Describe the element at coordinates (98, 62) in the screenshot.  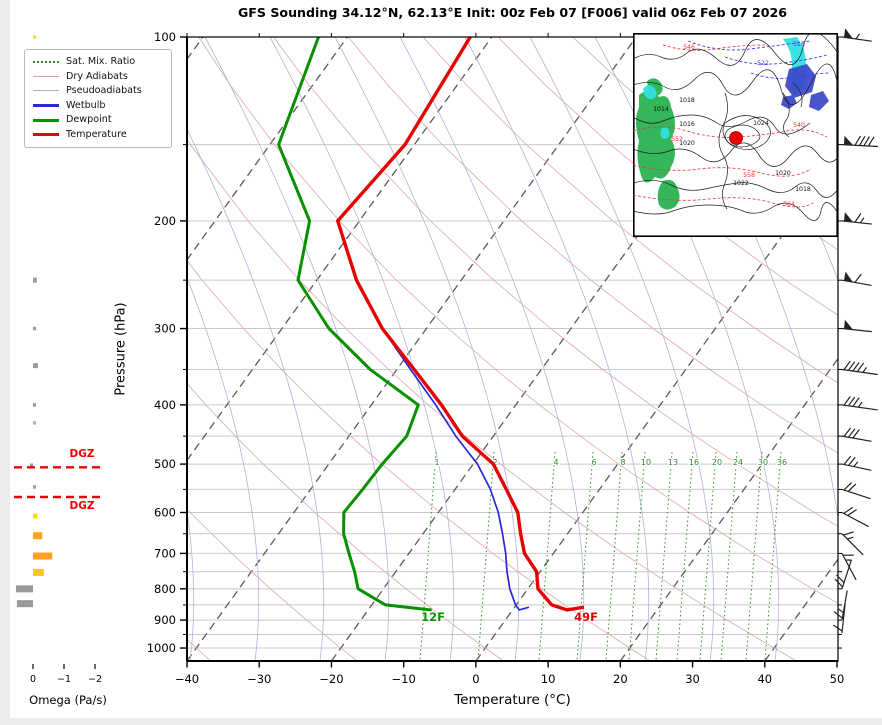
I see `legend-item-sat-mix-ratio: Sat. Mix. Ratio` at that location.